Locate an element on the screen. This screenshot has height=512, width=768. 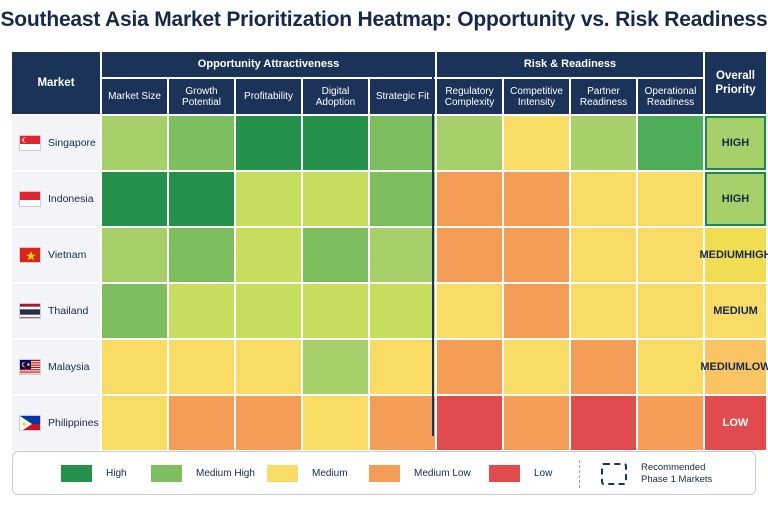
priority-badge: MEDIUM HIGH is located at coordinates (733, 255).